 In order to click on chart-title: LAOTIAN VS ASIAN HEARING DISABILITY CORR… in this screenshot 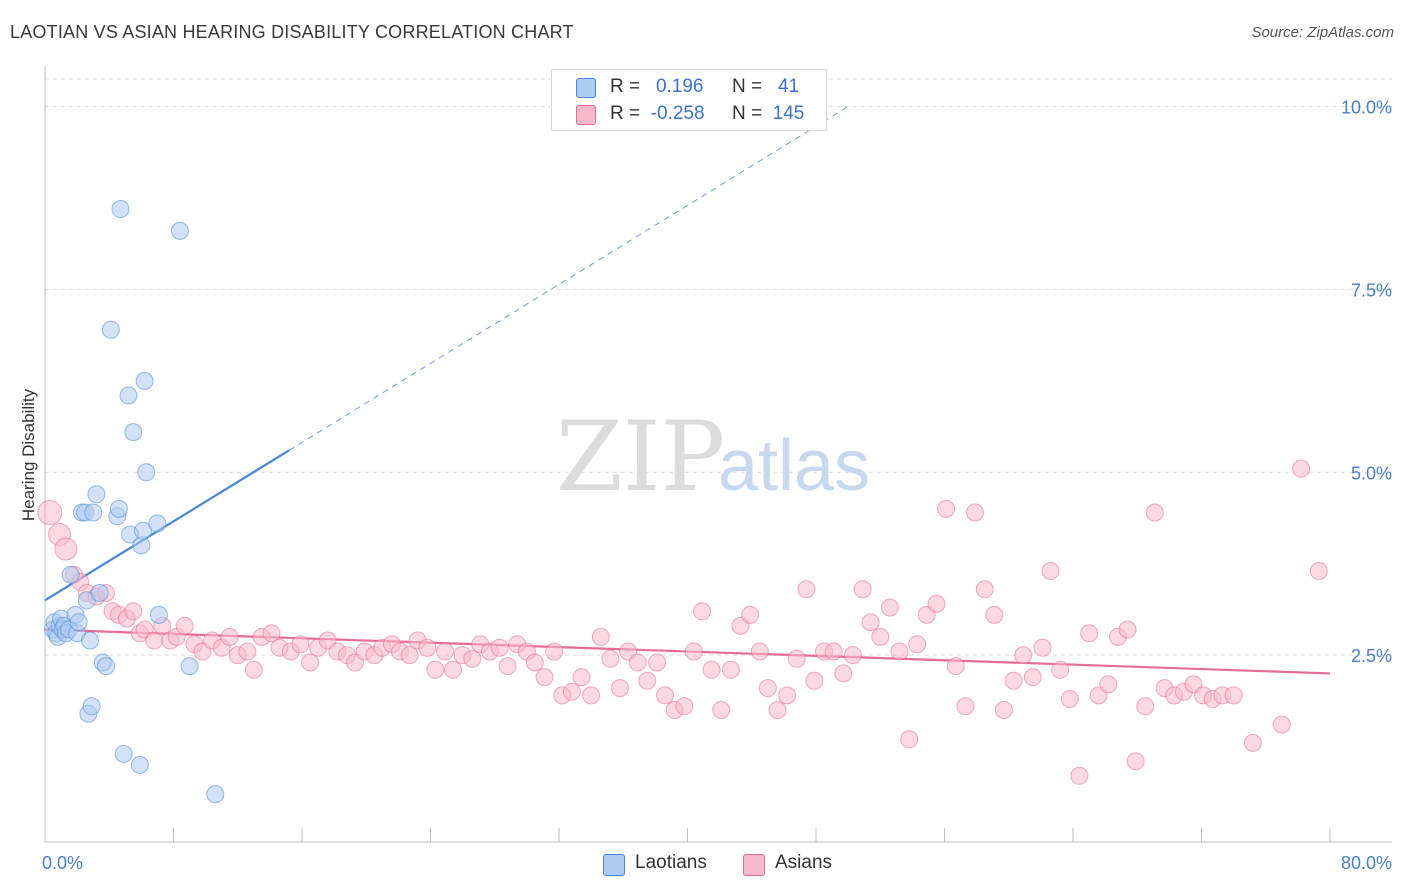, I will do `click(292, 32)`.